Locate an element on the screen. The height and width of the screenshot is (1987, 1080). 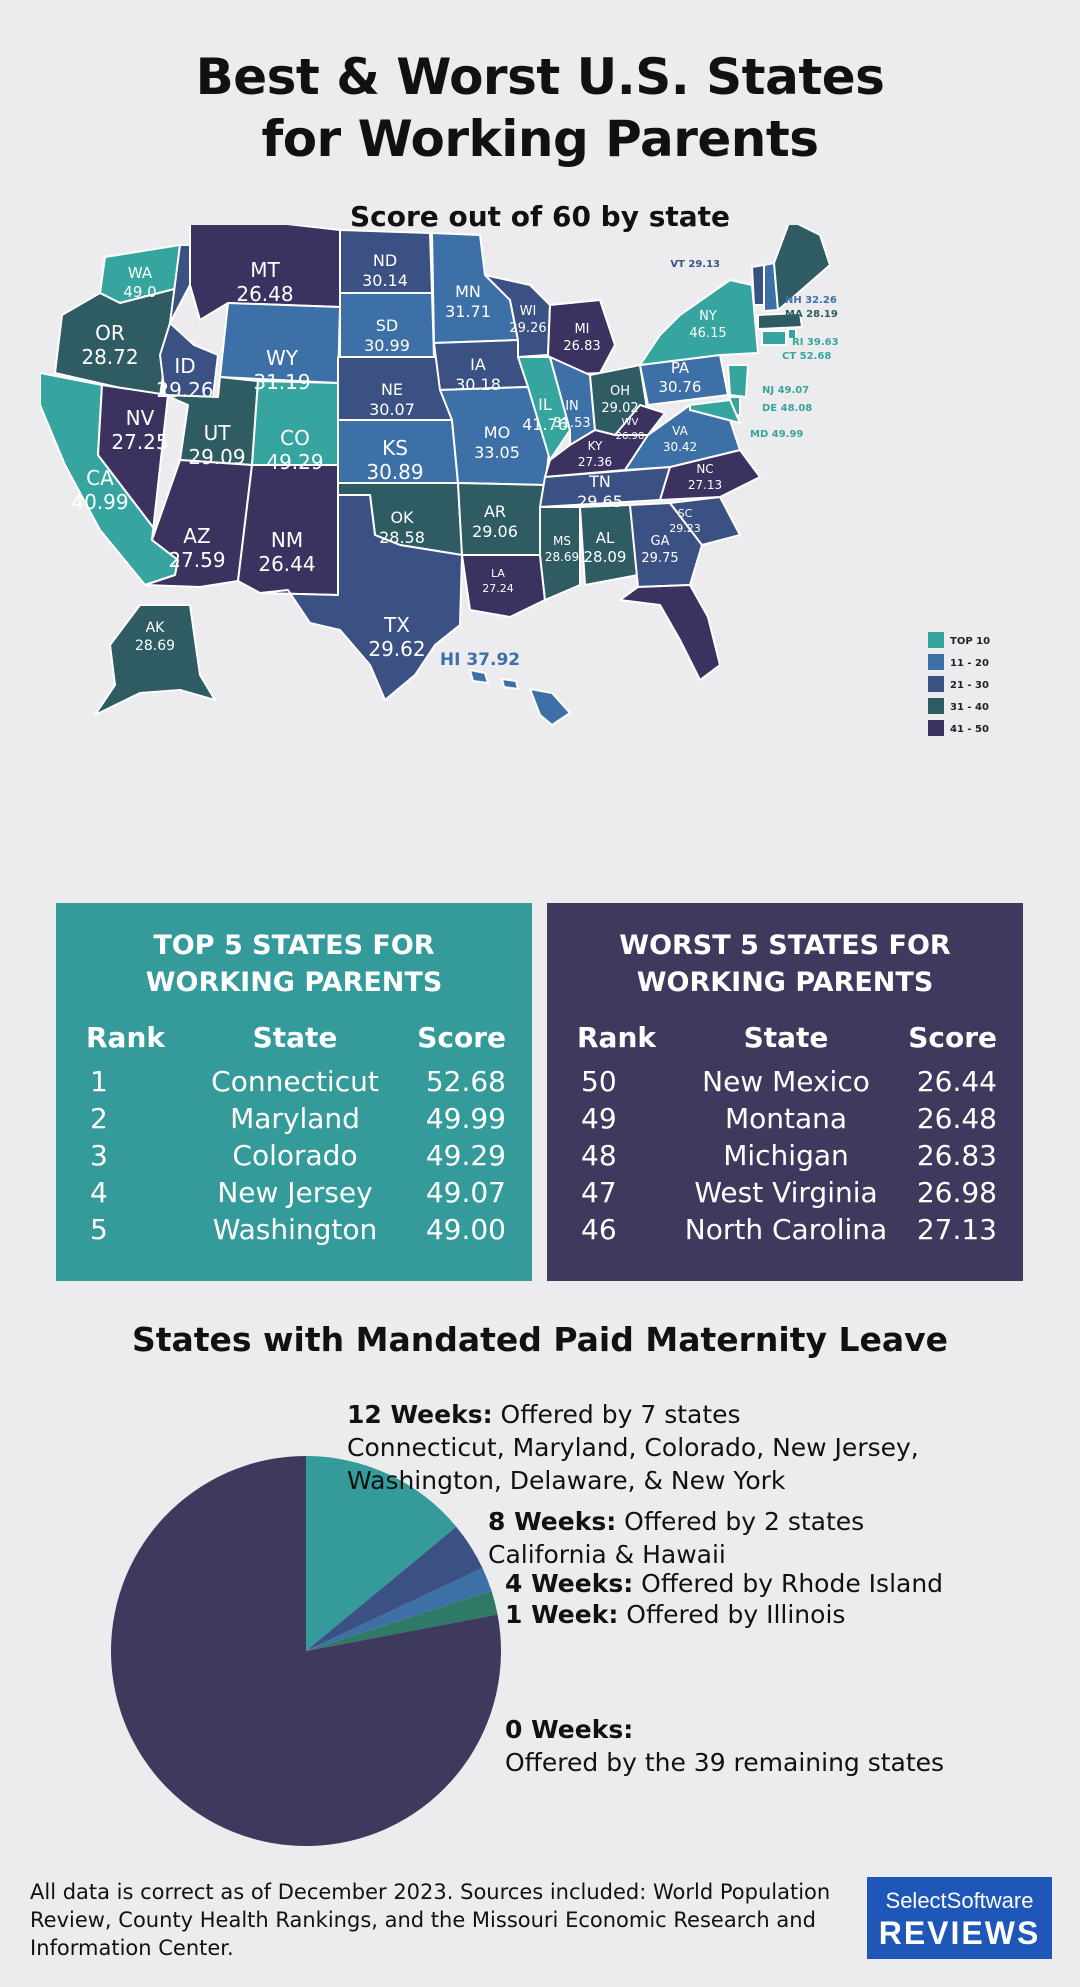
state-score-label: 30.07 is located at coordinates (392, 409).